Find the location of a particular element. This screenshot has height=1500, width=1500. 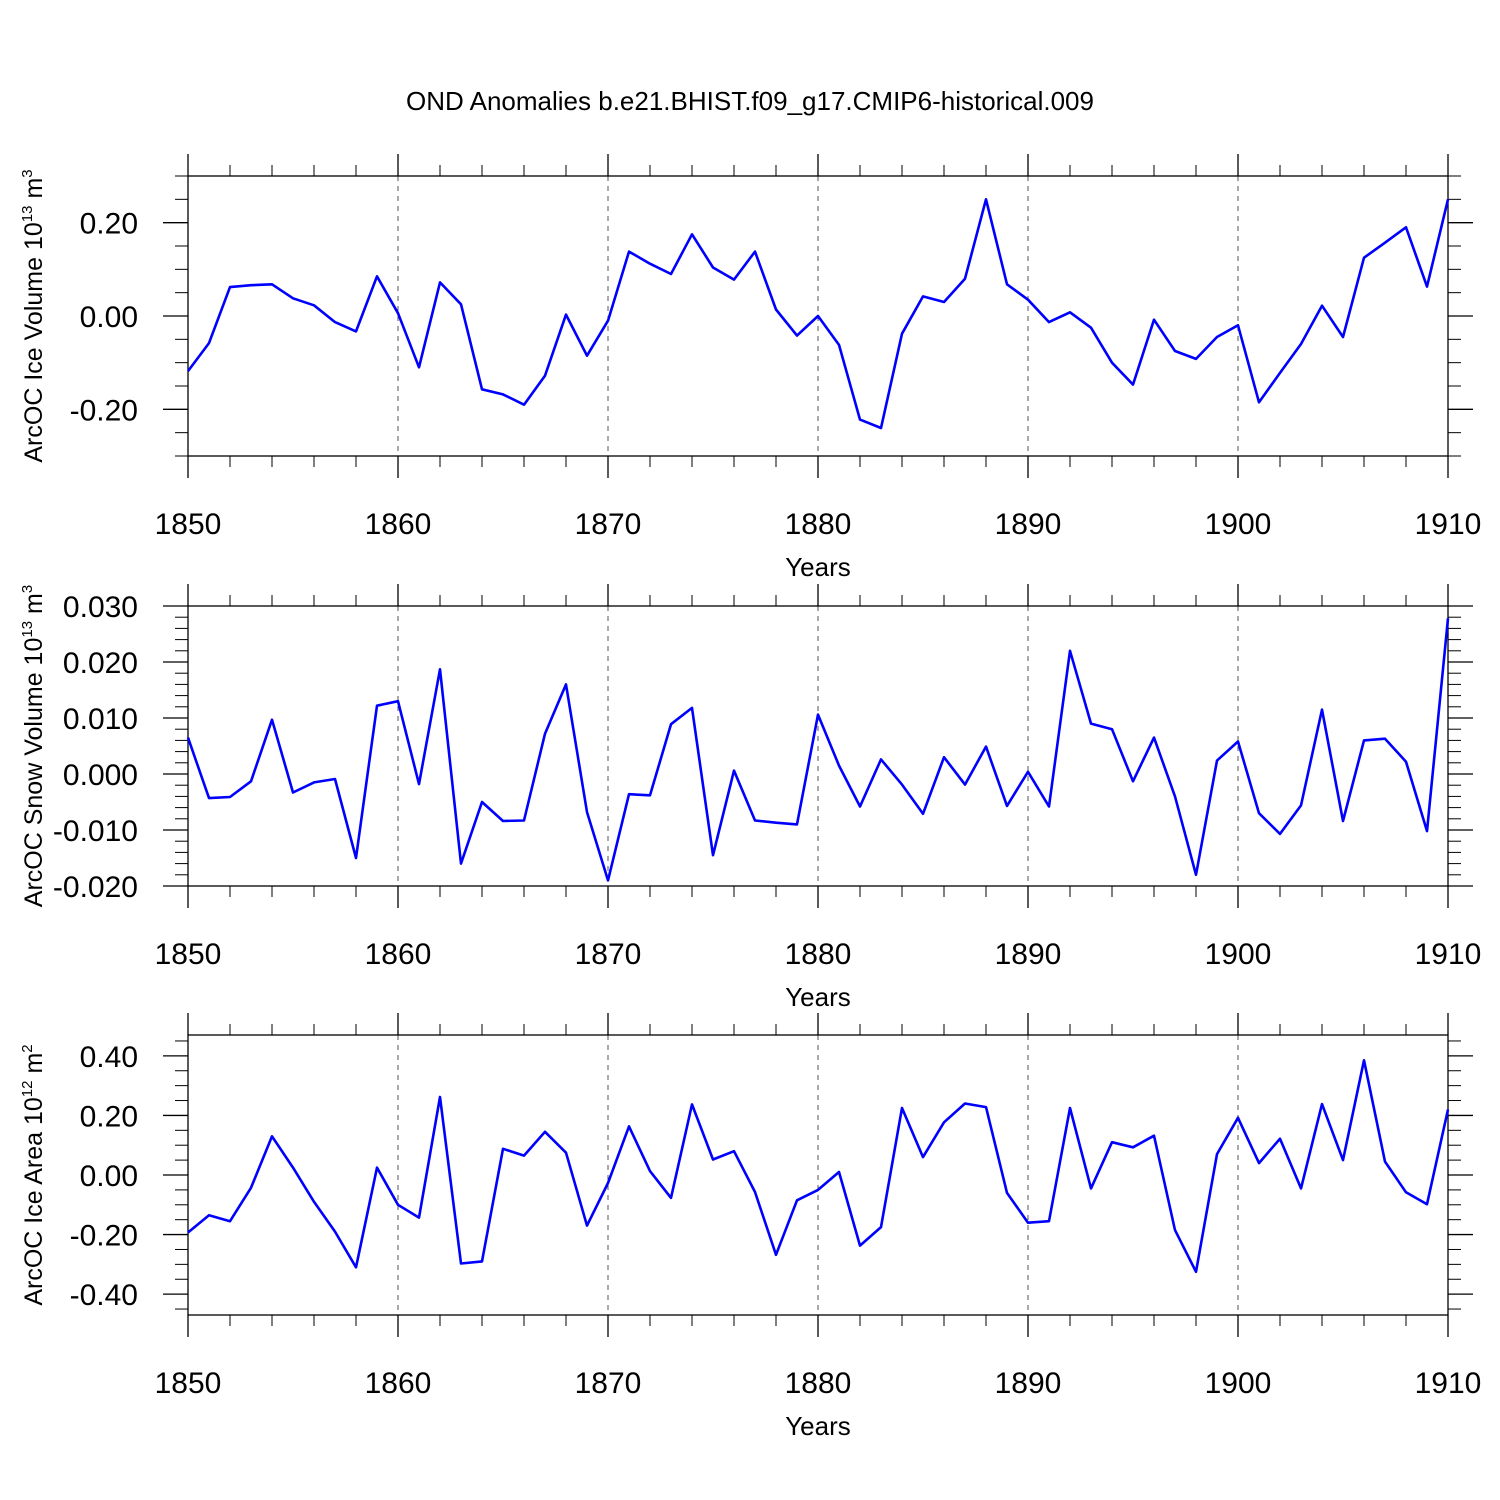

ice-volume-y-axis-label: ArcOC Ice Volume 1013 m3 is located at coordinates (33, 315).